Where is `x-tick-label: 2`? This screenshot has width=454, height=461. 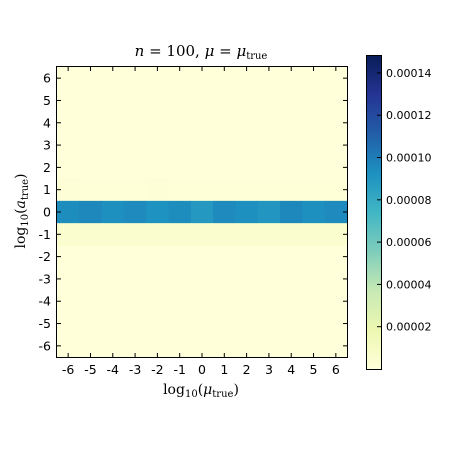
x-tick-label: 2 is located at coordinates (247, 369).